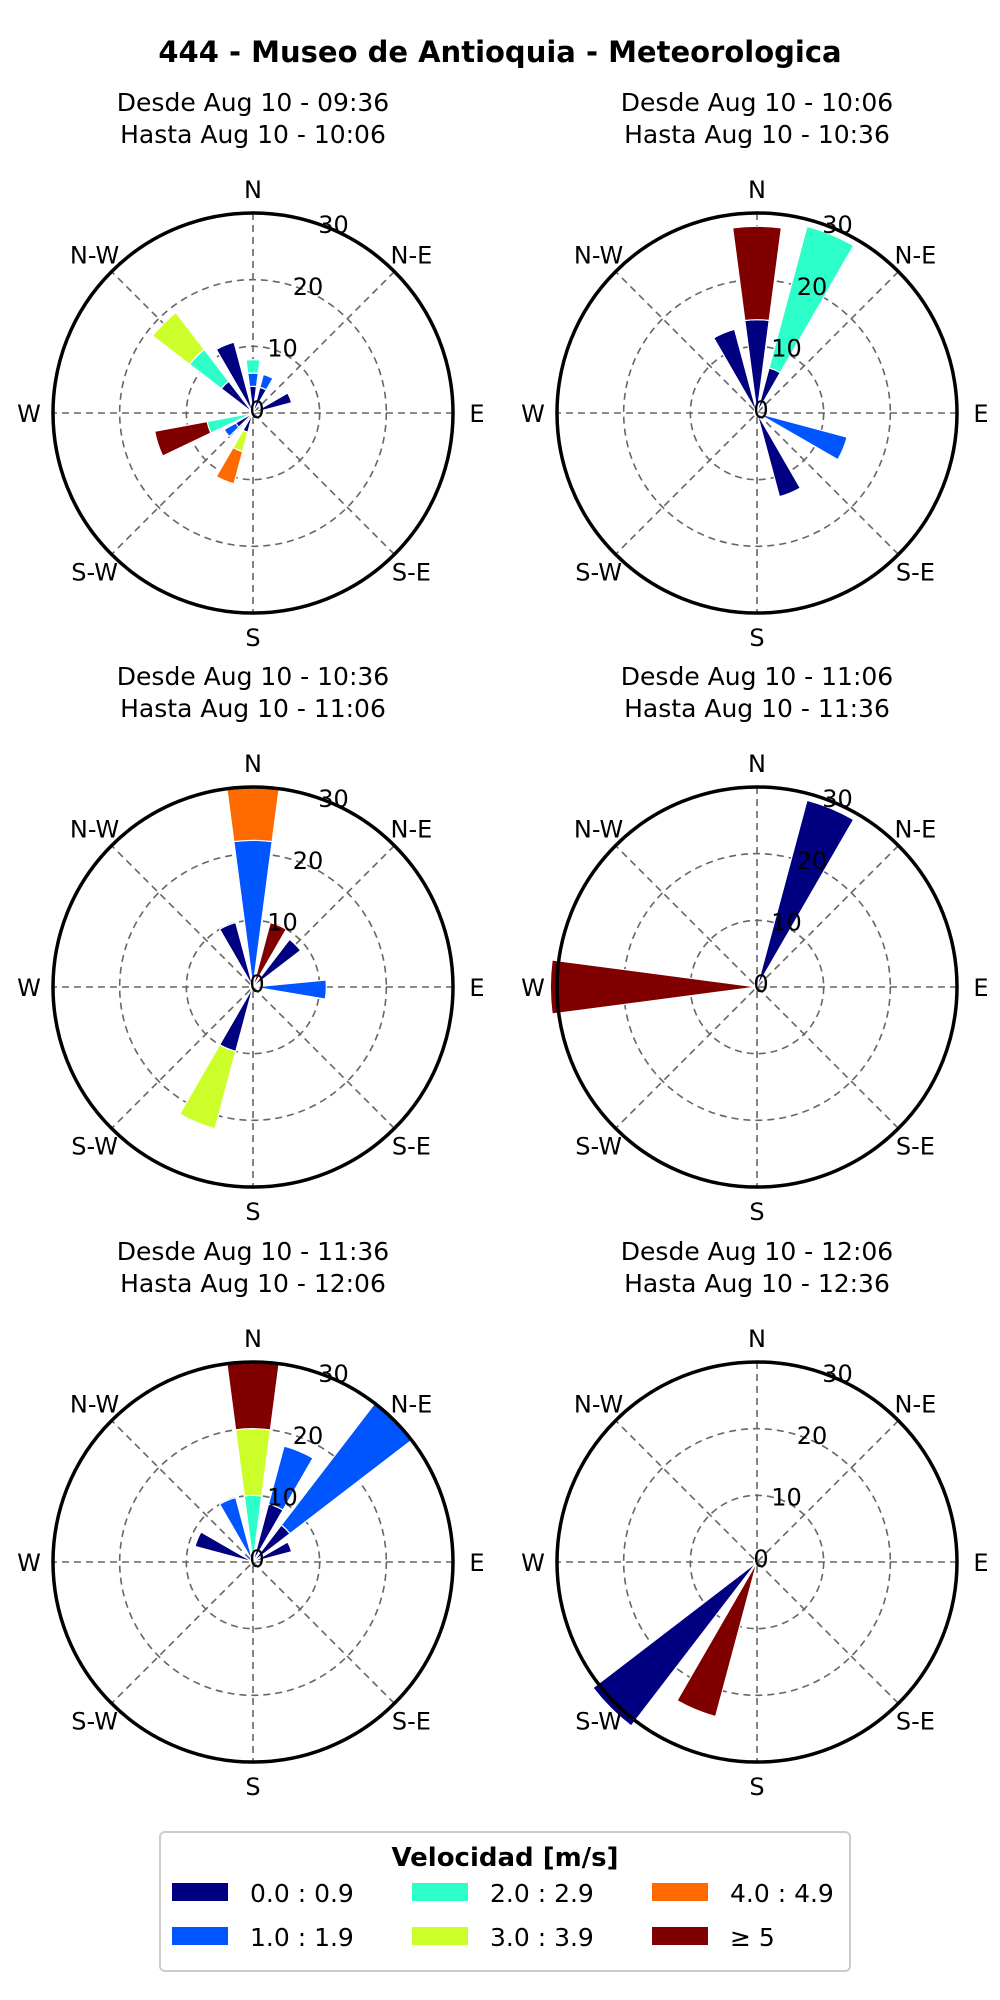 The image size is (1000, 2000). What do you see at coordinates (757, 134) in the screenshot?
I see `panel-subtitle-line: Hasta Aug 10 - 10:36` at bounding box center [757, 134].